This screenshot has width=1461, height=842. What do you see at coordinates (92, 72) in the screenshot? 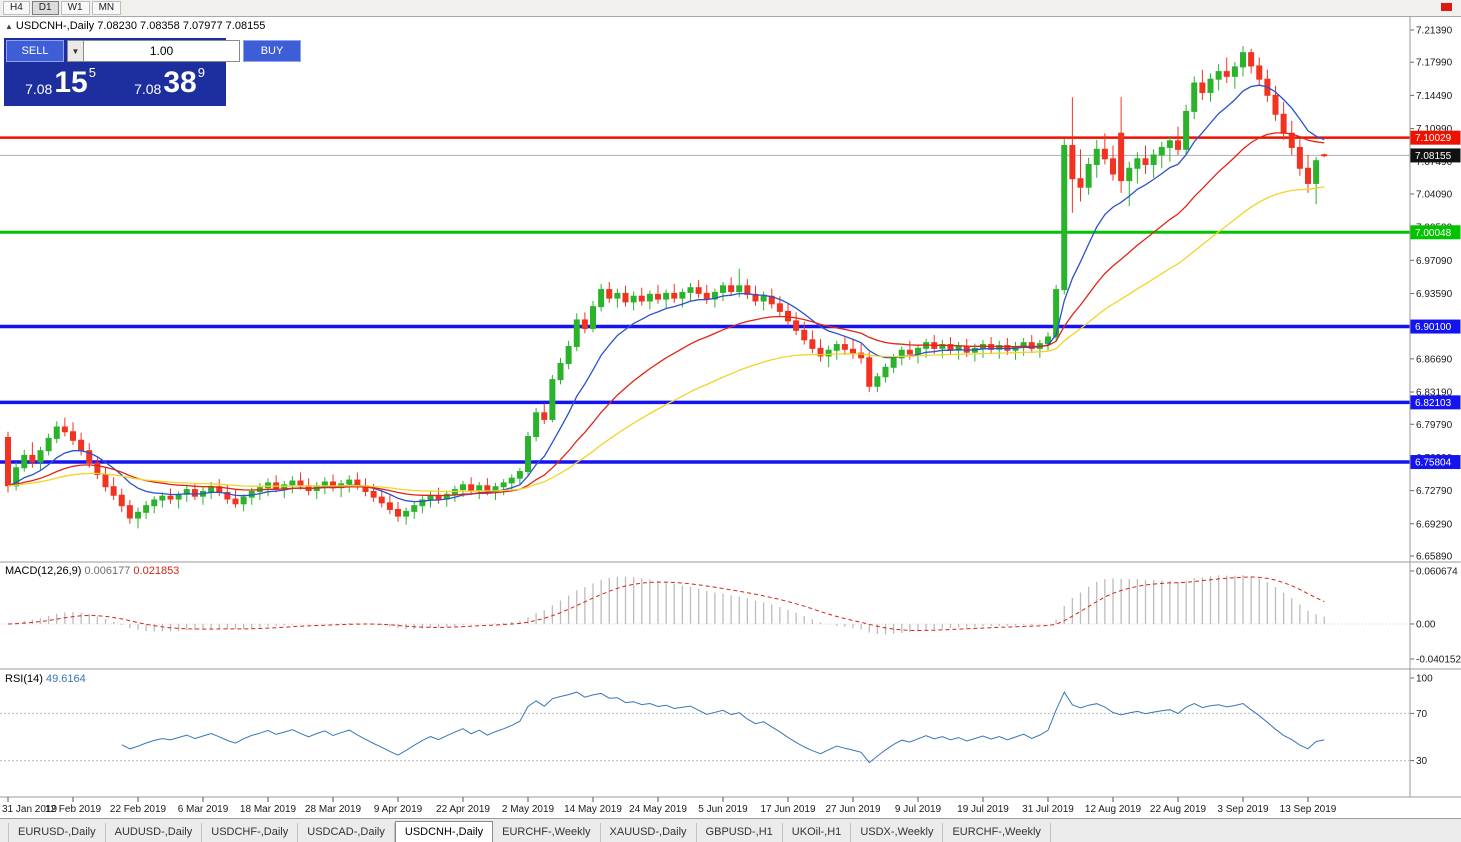
I see `sell-price-sup: 5` at bounding box center [92, 72].